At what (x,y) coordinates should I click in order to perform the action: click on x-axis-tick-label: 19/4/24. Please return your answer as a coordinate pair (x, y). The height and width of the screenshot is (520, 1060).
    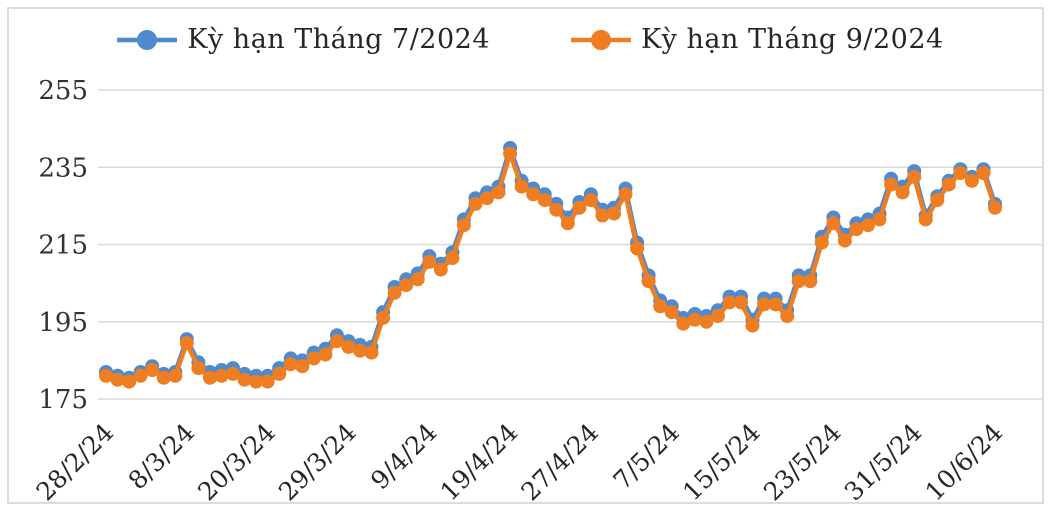
    Looking at the image, I should click on (479, 462).